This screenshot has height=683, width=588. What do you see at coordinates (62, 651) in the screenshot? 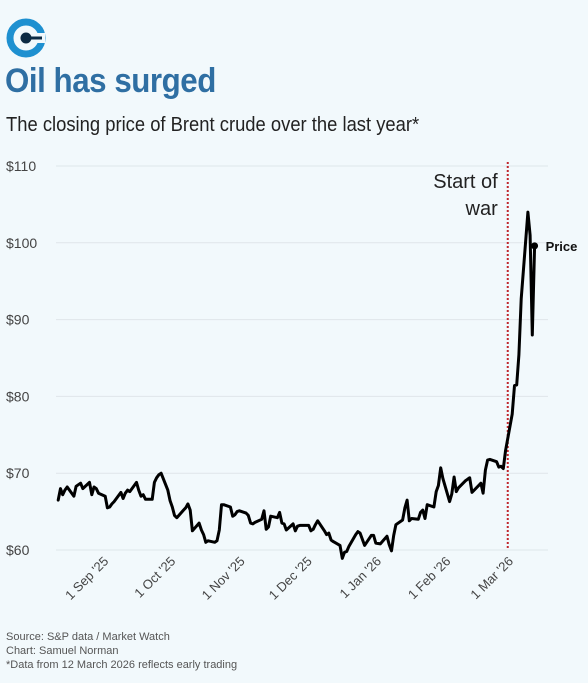
I see `credit-note: Chart: Samuel Norman` at bounding box center [62, 651].